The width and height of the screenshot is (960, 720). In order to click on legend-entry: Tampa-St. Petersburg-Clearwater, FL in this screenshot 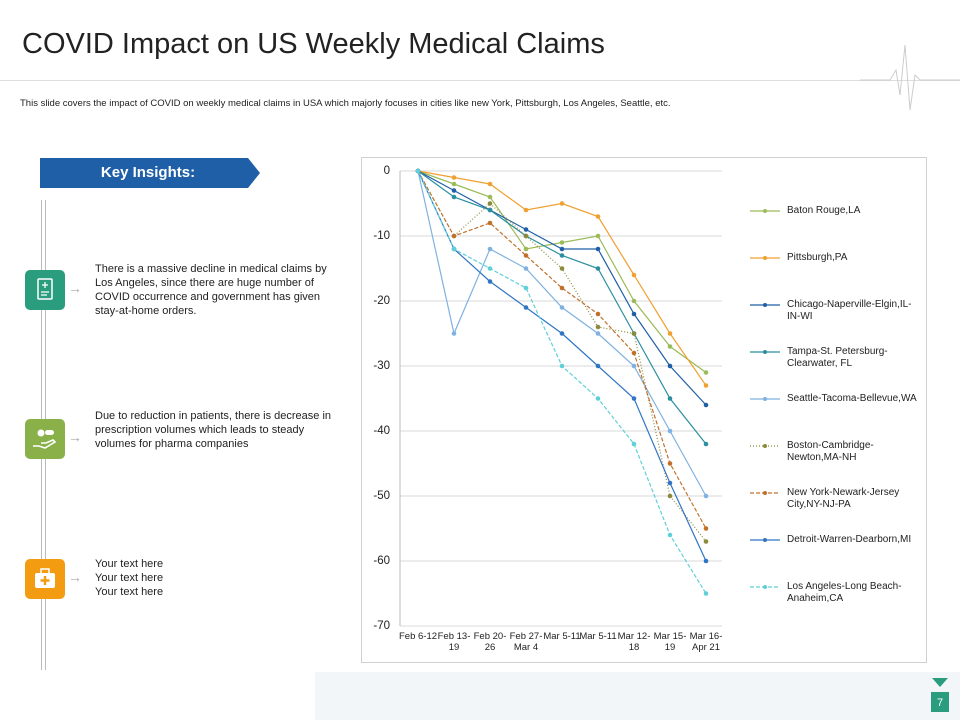, I will do `click(837, 357)`.